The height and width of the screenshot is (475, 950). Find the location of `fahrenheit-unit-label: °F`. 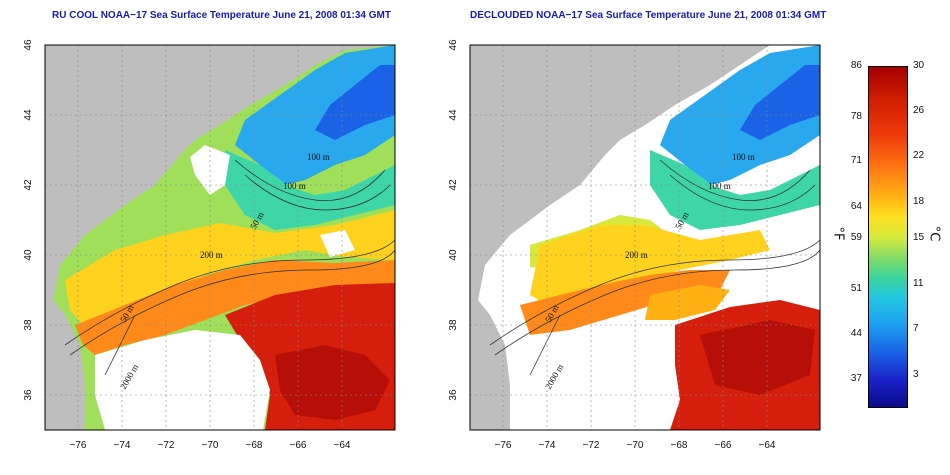

fahrenheit-unit-label: °F is located at coordinates (838, 233).